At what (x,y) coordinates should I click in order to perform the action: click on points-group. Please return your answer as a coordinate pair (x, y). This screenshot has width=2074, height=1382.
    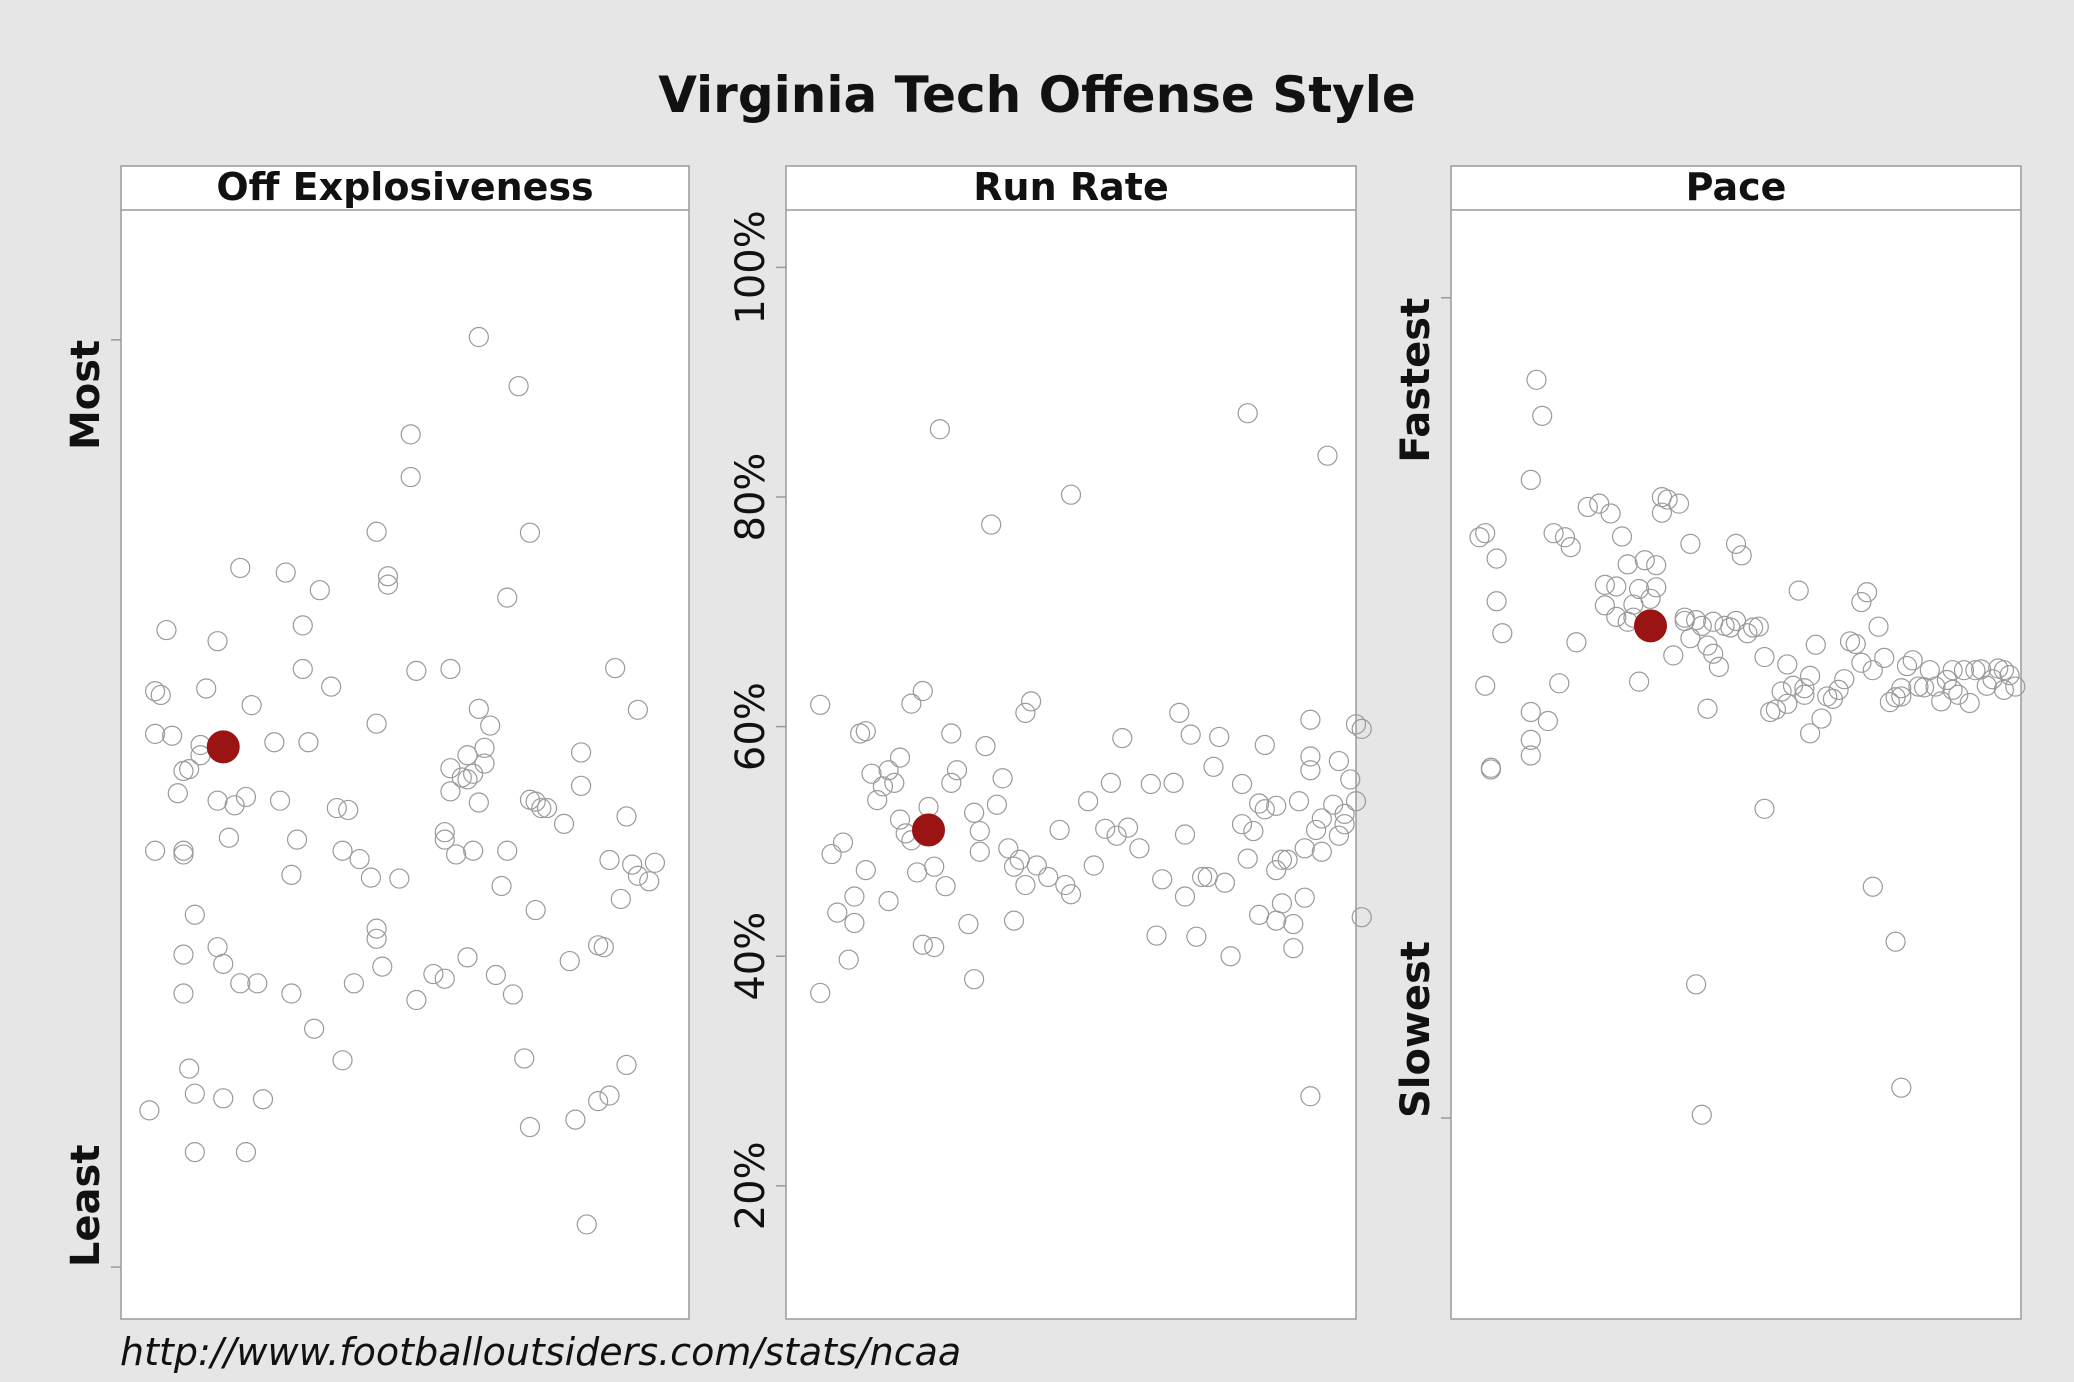
    Looking at the image, I should click on (1747, 747).